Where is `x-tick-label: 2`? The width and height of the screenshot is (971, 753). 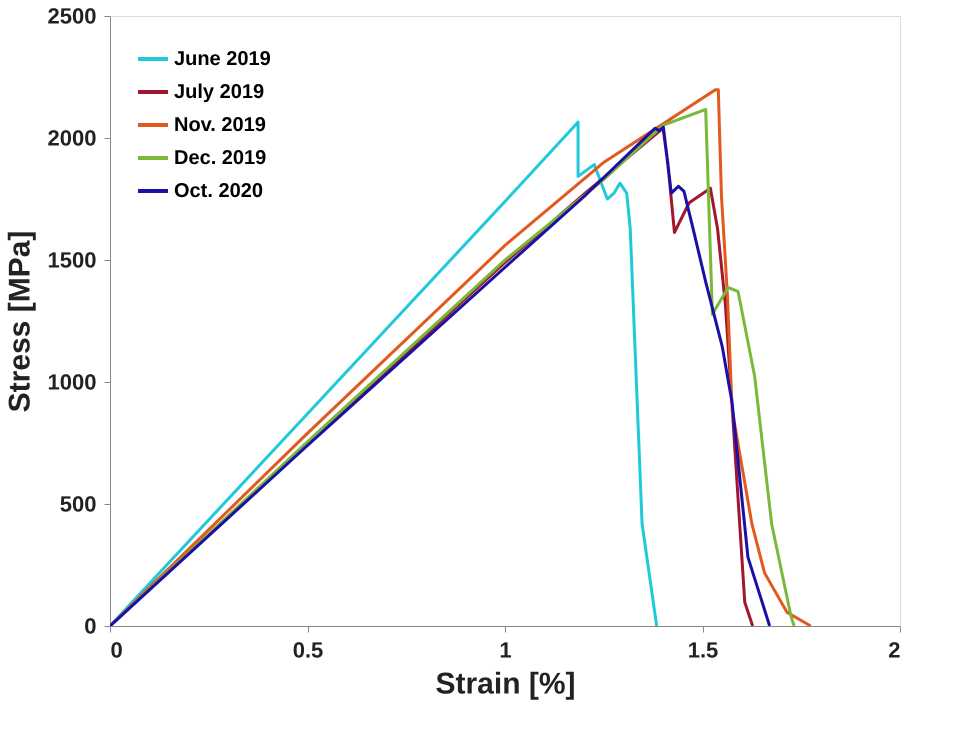 x-tick-label: 2 is located at coordinates (894, 650).